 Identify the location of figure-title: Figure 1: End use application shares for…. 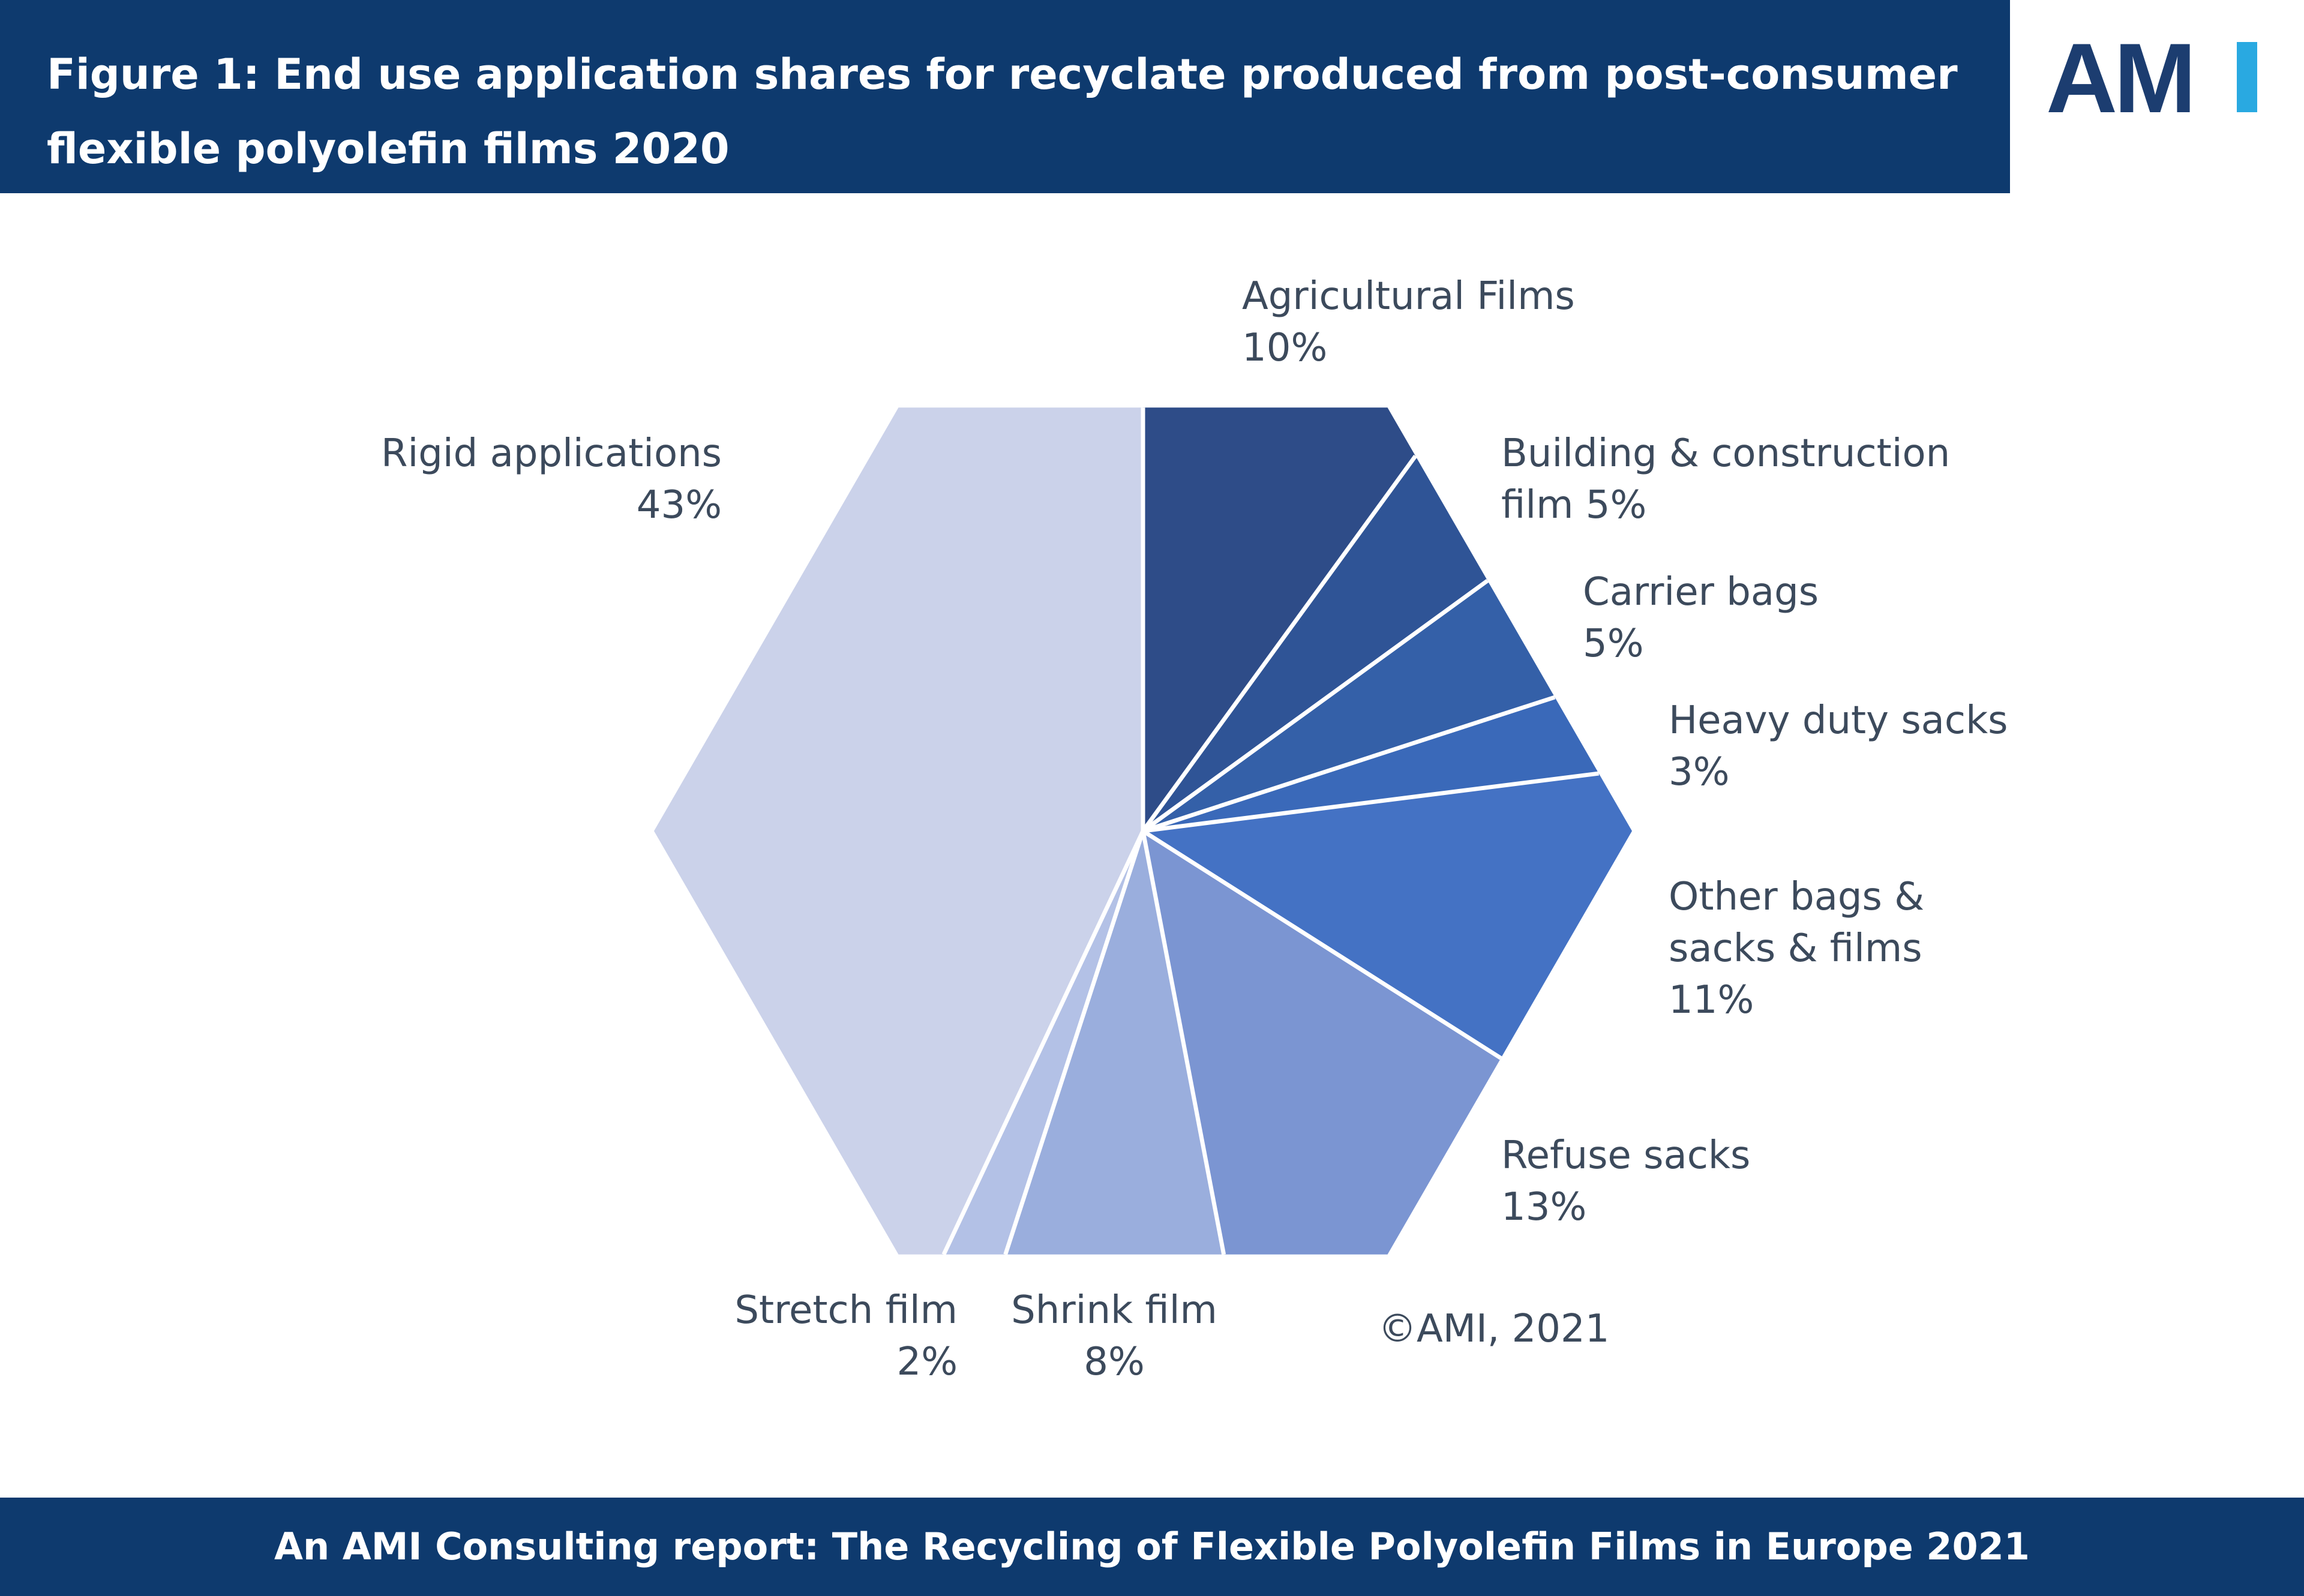
(1002, 111).